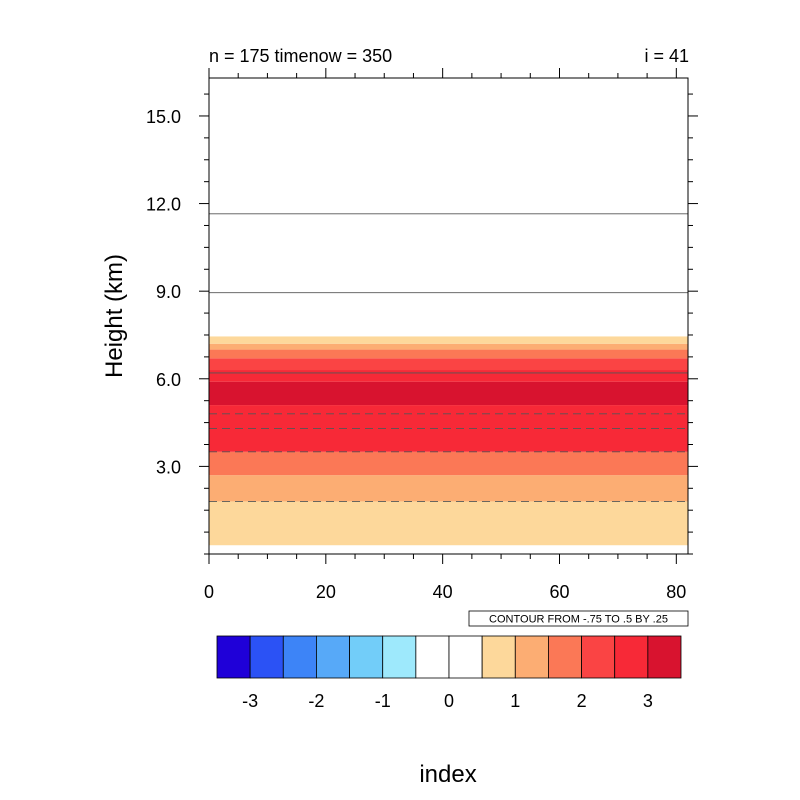  What do you see at coordinates (168, 380) in the screenshot?
I see `y-tick-label-1: 6.0` at bounding box center [168, 380].